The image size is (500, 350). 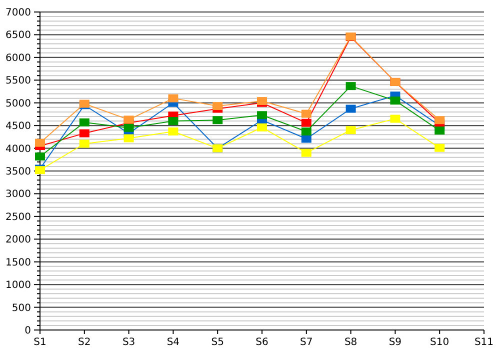 I want to click on y-tick-label: 4000, so click(x=18, y=149).